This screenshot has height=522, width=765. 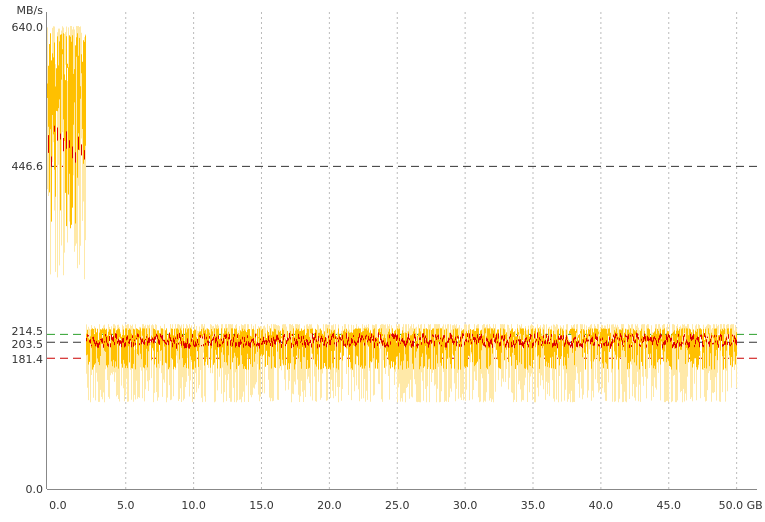 What do you see at coordinates (741, 505) in the screenshot?
I see `x-tick-label-10: 50.0 GB` at bounding box center [741, 505].